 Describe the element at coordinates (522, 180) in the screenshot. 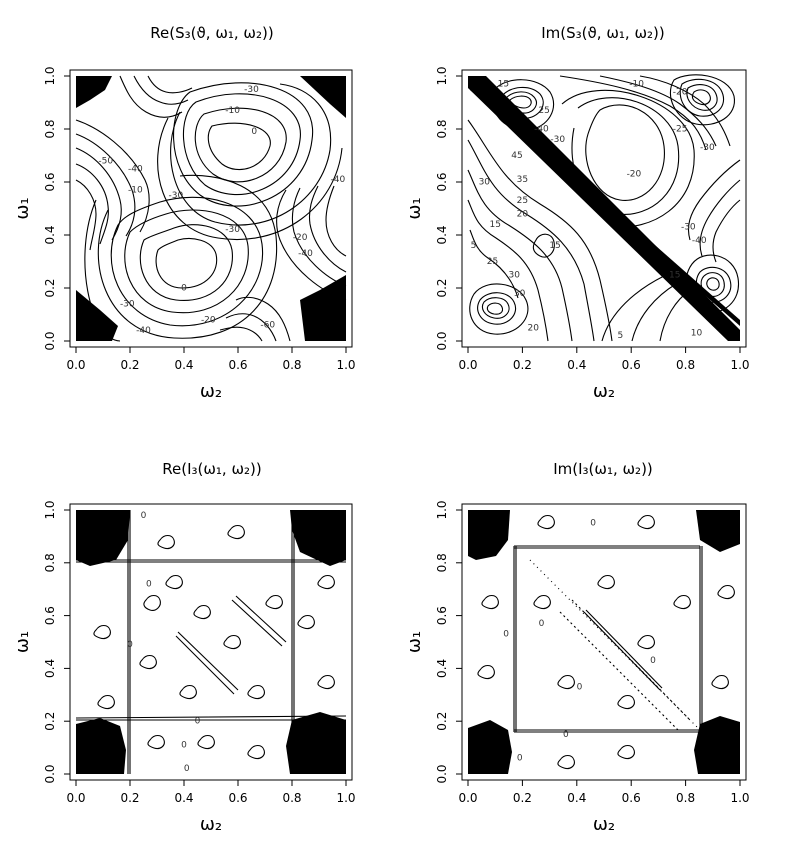

I see `contour-label: 35` at that location.